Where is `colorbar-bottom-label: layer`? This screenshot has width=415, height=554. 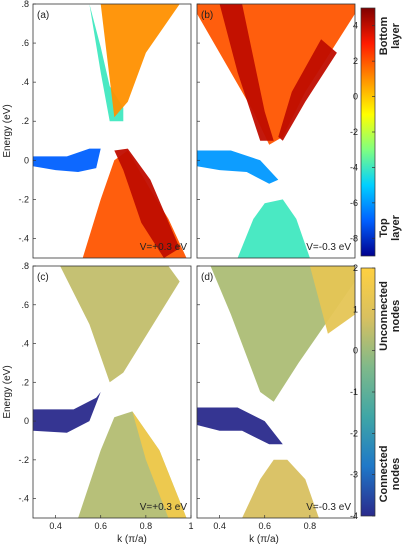
colorbar-bottom-label: layer is located at coordinates (396, 227).